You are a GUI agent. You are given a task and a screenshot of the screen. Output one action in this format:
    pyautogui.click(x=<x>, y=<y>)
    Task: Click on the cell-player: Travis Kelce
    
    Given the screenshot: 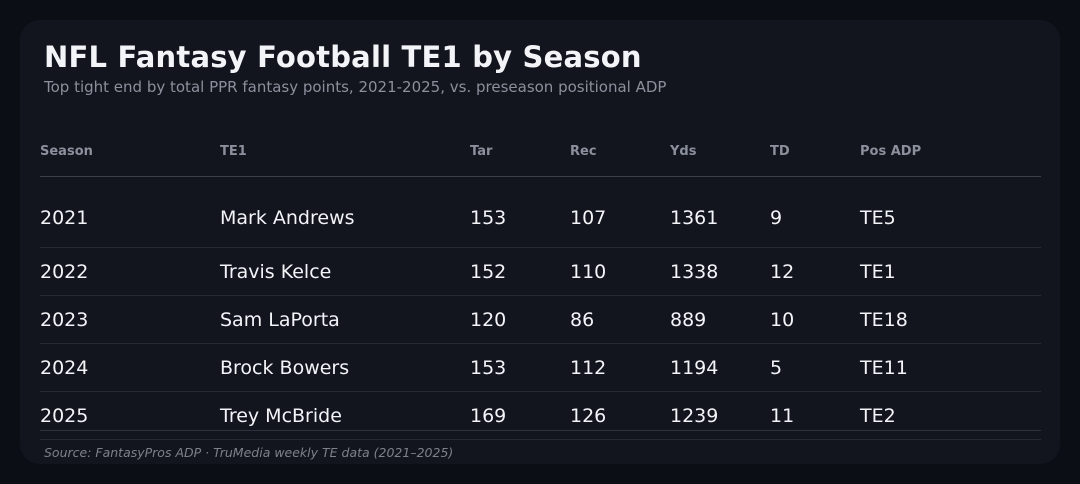 What is the action you would take?
    pyautogui.click(x=345, y=271)
    